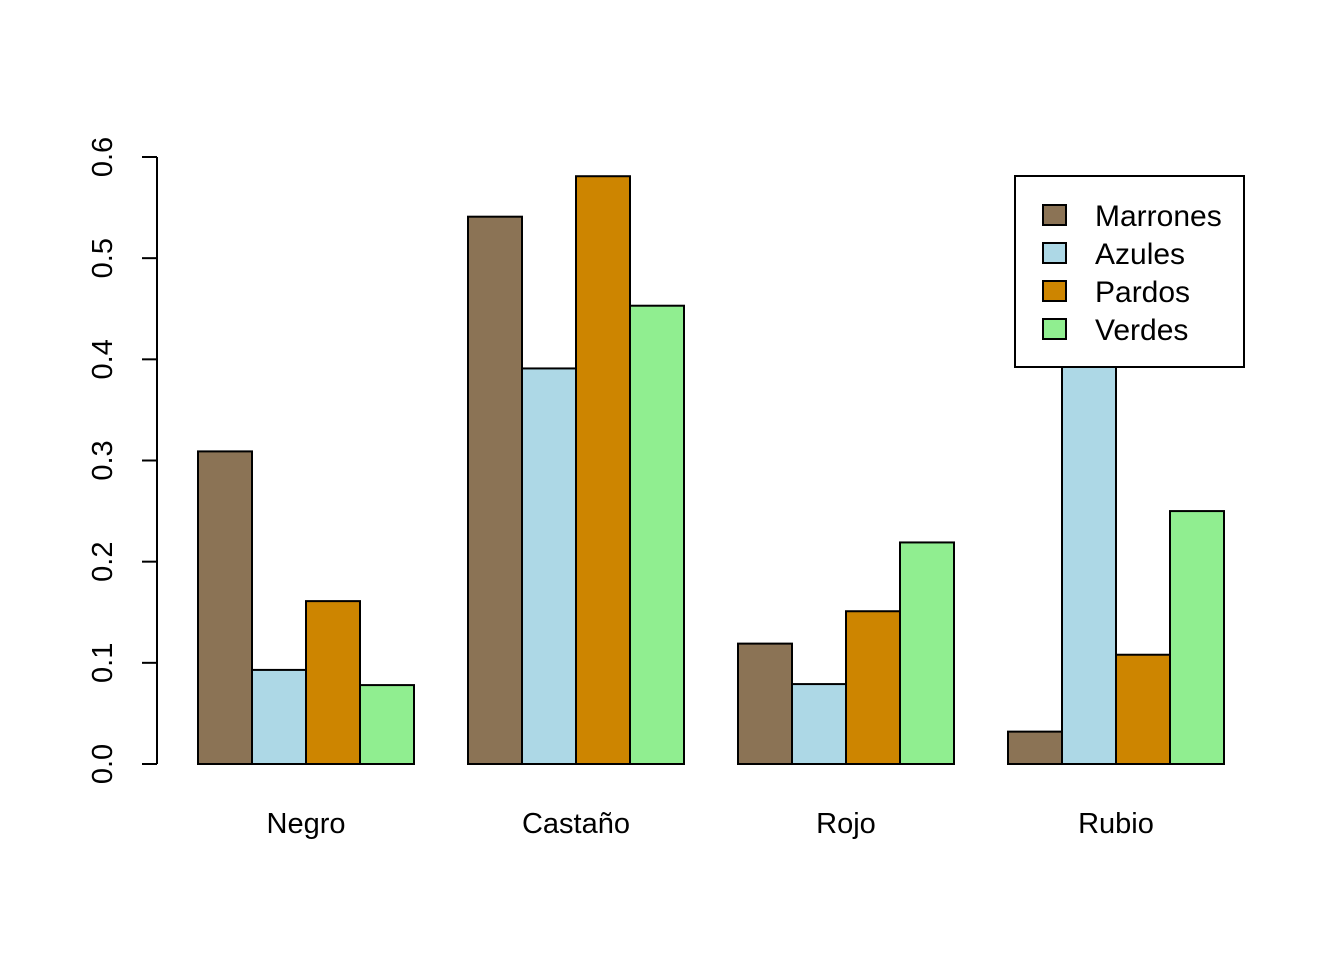  I want to click on y-tick-label: 0.4, so click(103, 359).